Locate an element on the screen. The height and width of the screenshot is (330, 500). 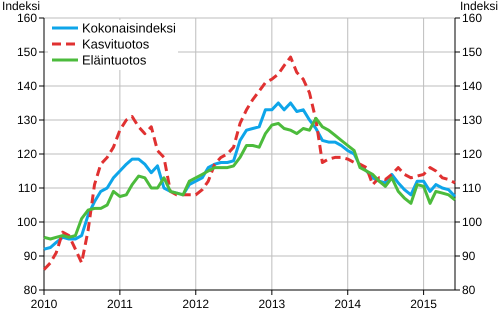
y2-axis-title: Indeksi is located at coordinates (479, 6).